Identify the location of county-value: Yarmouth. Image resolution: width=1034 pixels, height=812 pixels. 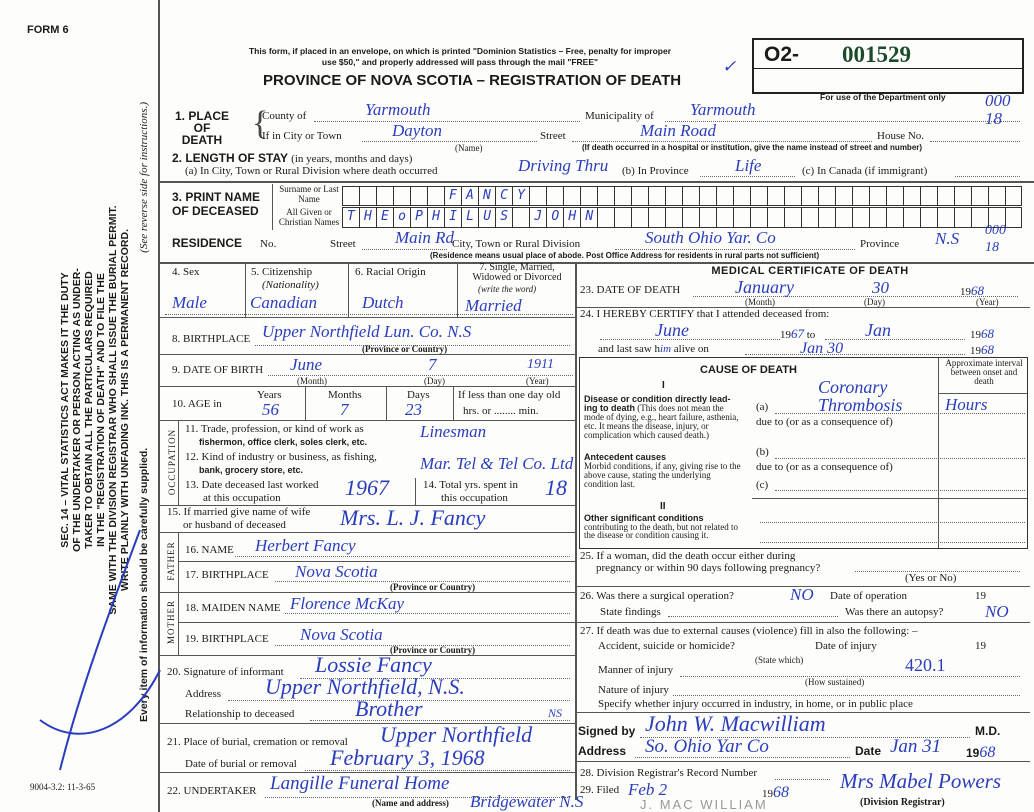
(398, 109).